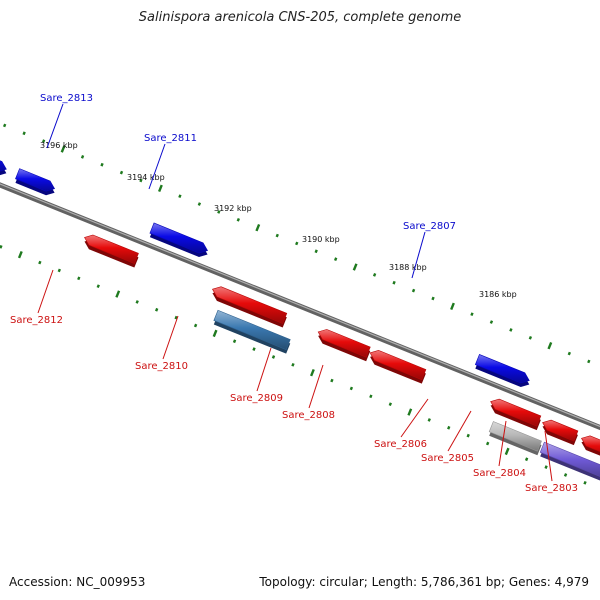  I want to click on gene-label-sare-2808: Sare_2808, so click(308, 415).